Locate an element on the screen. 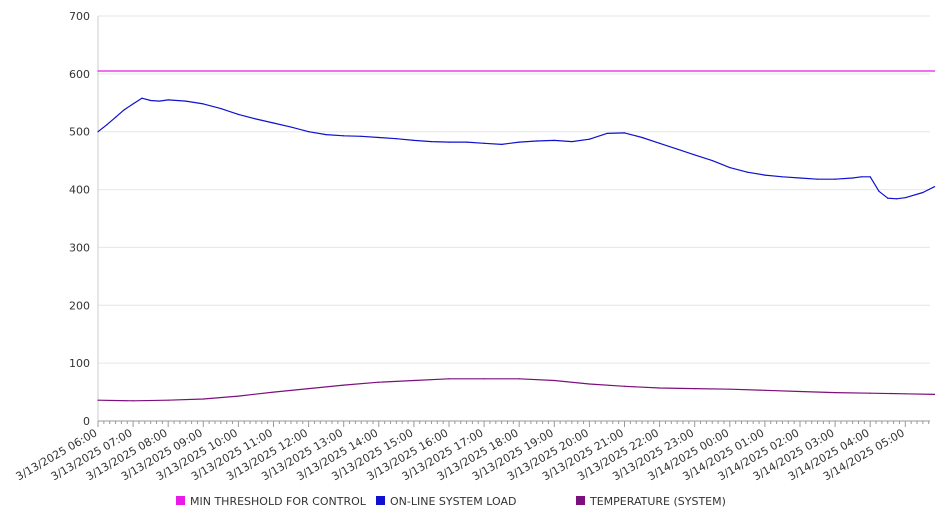  y-tick-label: 0 is located at coordinates (86, 421).